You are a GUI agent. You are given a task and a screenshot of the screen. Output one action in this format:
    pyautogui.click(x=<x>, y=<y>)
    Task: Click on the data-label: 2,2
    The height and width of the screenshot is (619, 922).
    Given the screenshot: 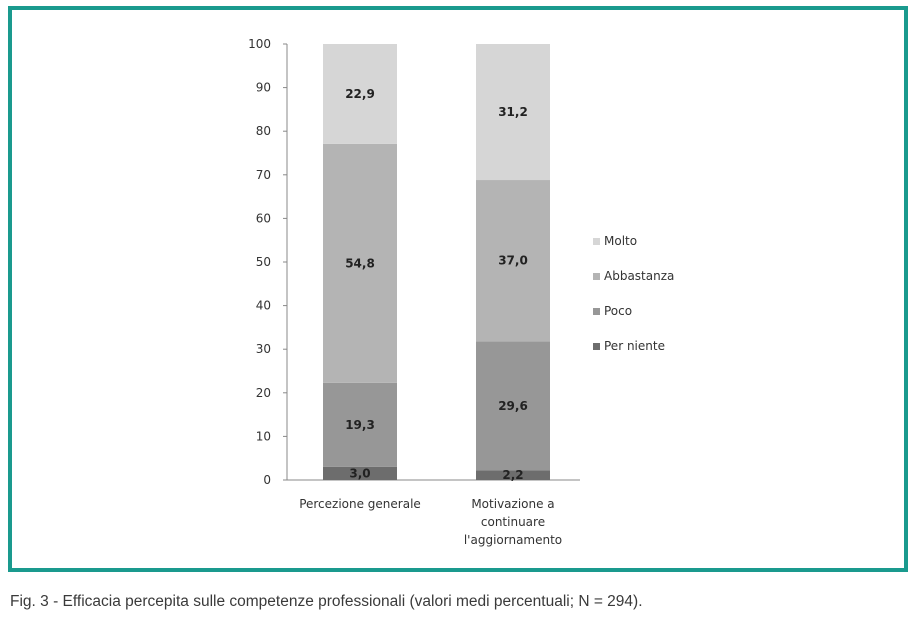 What is the action you would take?
    pyautogui.click(x=512, y=475)
    